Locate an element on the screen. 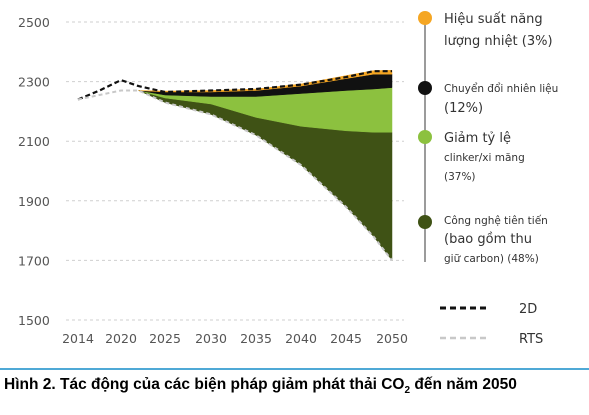 Image resolution: width=589 pixels, height=415 pixels. x-tick-label: 2020 is located at coordinates (121, 338).